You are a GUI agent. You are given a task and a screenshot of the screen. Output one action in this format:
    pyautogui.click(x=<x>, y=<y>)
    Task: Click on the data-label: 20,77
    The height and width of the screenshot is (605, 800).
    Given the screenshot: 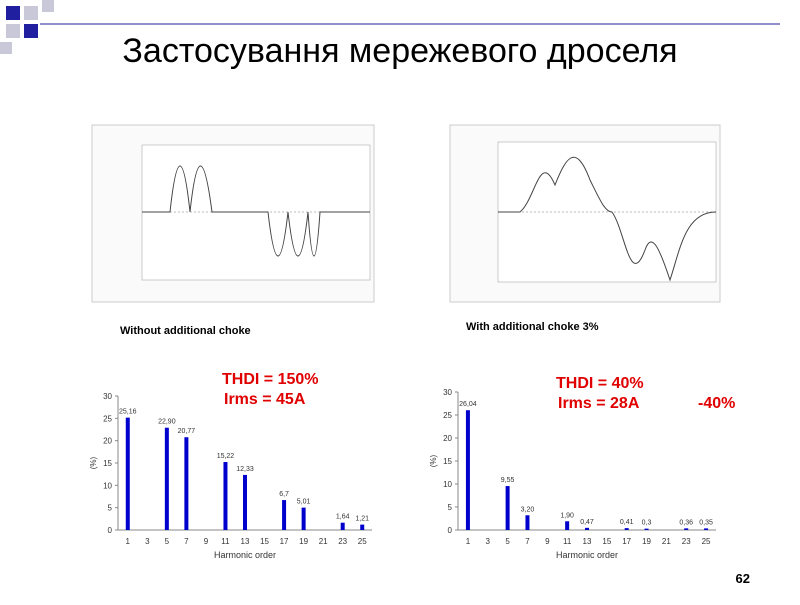 What is the action you would take?
    pyautogui.click(x=187, y=431)
    